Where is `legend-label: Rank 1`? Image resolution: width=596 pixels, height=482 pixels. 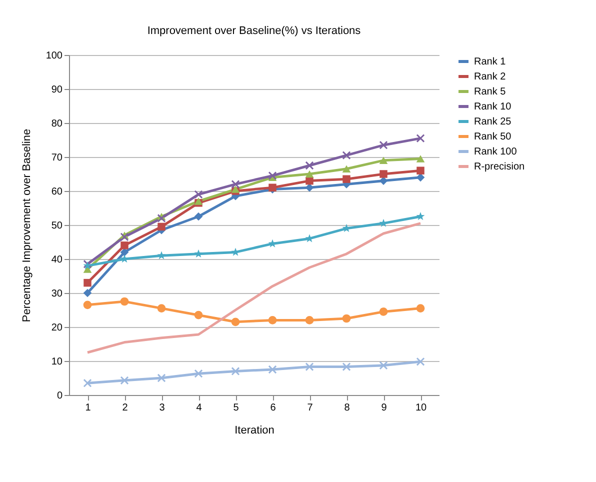
legend-label: Rank 1 is located at coordinates (490, 62).